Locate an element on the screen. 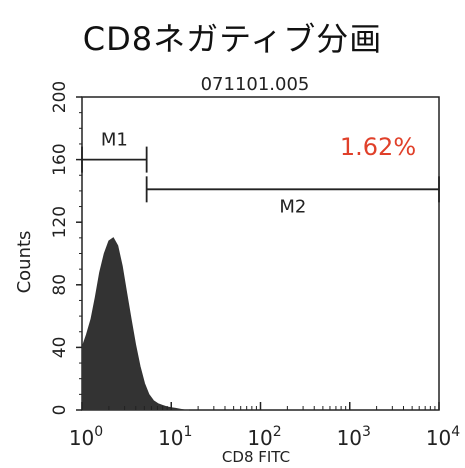 The height and width of the screenshot is (468, 465). x-tick-label: 101 is located at coordinates (175, 437).